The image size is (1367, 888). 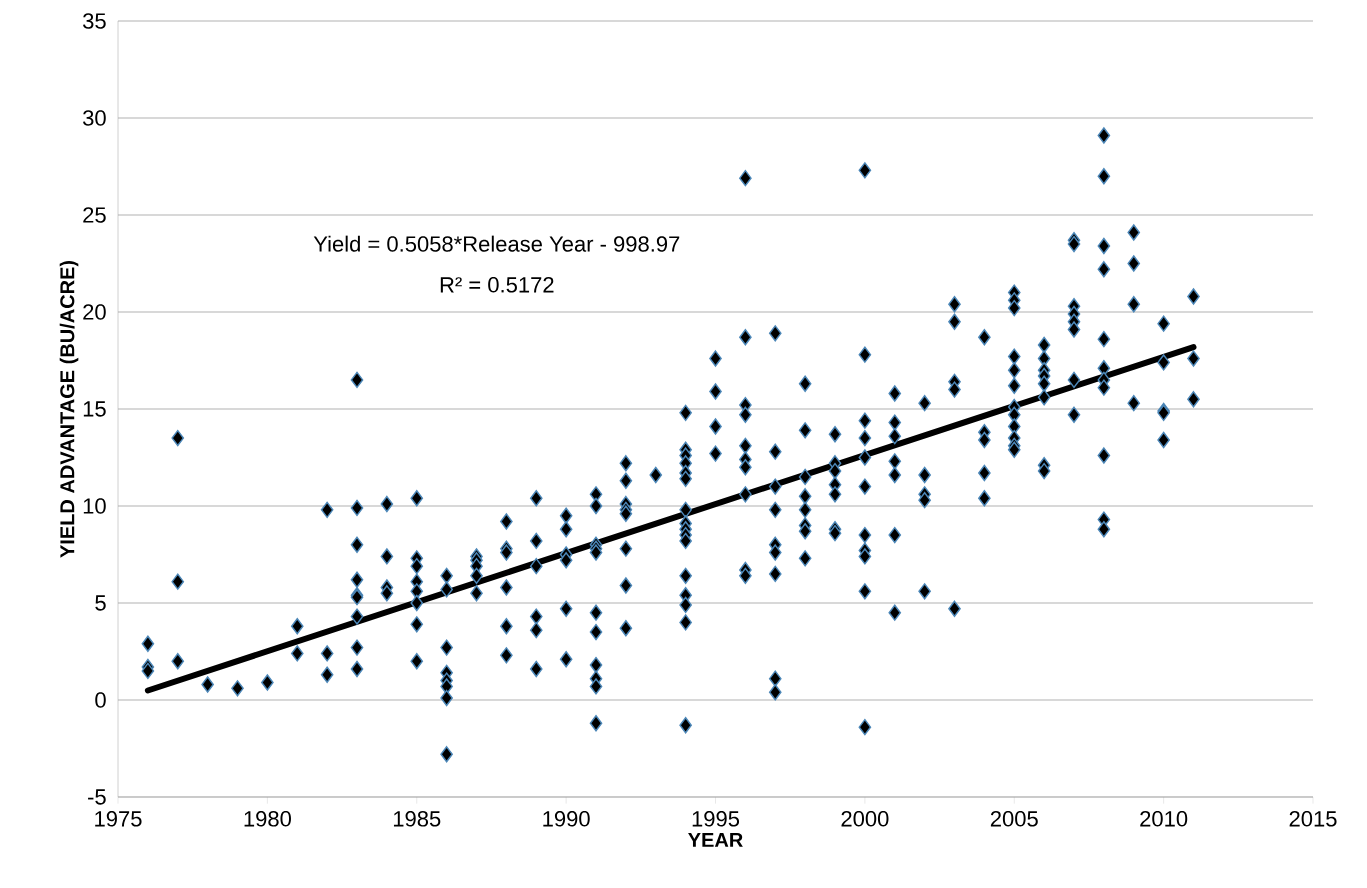 I want to click on annotation: Yield = 0.5058*Release Year - 998.97, so click(x=496, y=243).